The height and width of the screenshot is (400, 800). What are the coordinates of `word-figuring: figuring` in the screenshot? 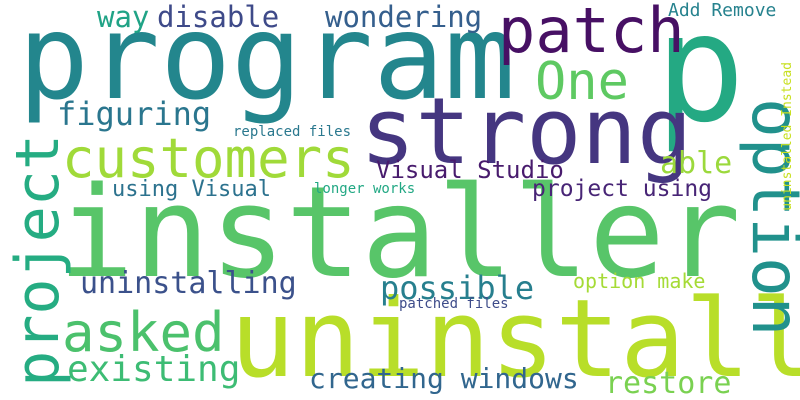 It's located at (134, 114).